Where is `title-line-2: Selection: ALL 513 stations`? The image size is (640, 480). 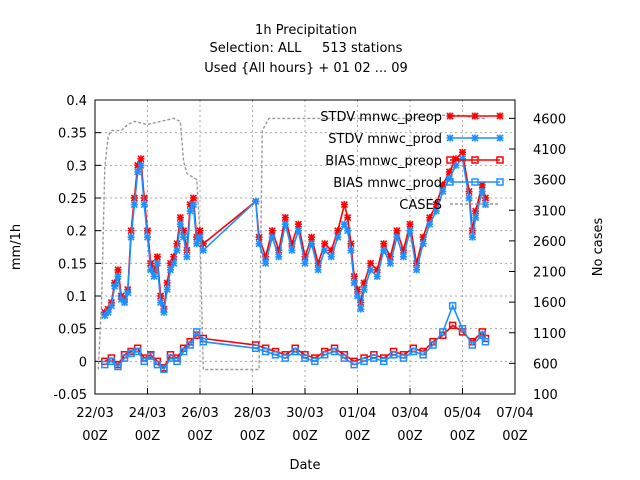
title-line-2: Selection: ALL 513 stations is located at coordinates (306, 48).